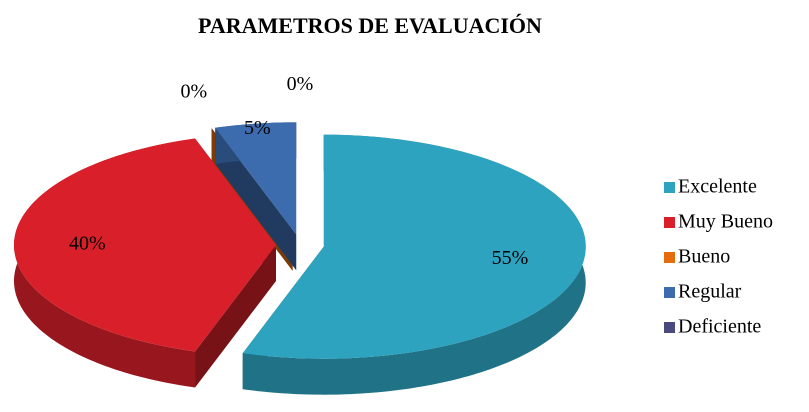 The image size is (809, 412). Describe the element at coordinates (370, 25) in the screenshot. I see `chart-title: PARAMETROS DE EVALUACIÓN` at that location.